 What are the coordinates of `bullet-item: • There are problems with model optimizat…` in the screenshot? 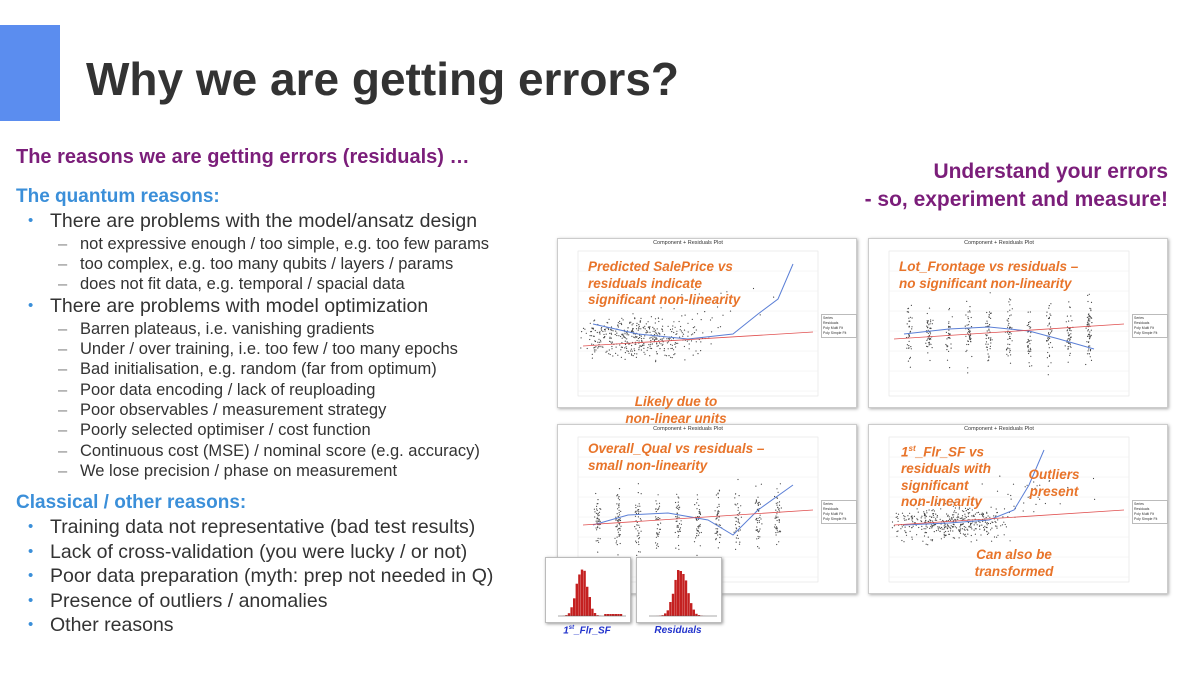 It's located at (281, 306).